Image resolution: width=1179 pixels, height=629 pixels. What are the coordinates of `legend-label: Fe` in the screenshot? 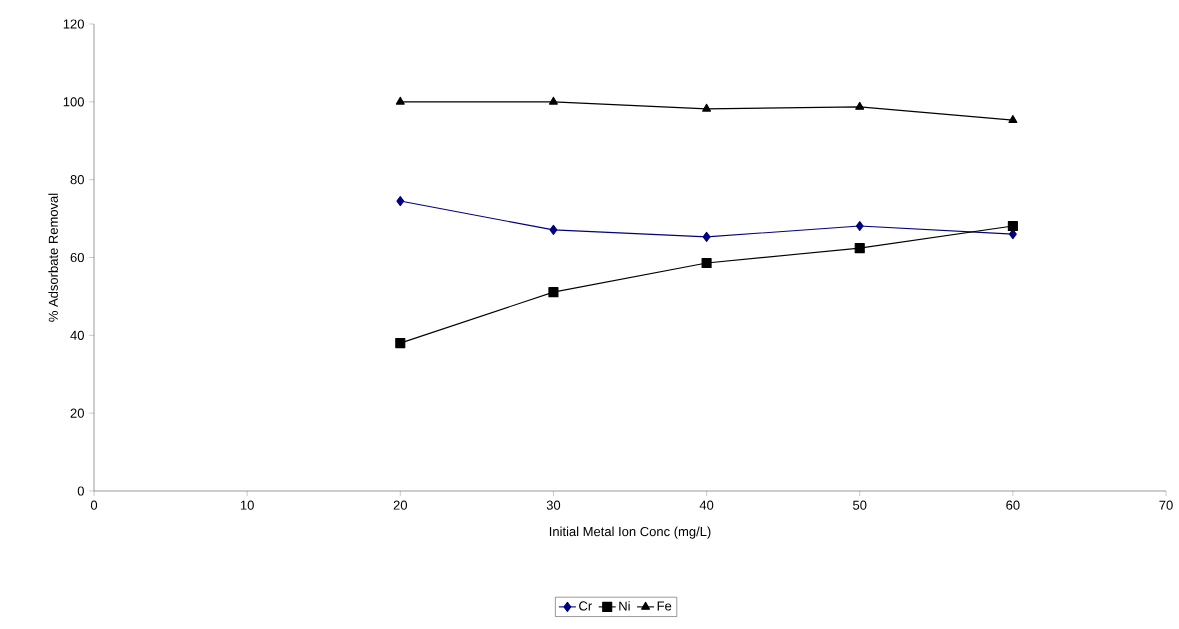 It's located at (664, 606).